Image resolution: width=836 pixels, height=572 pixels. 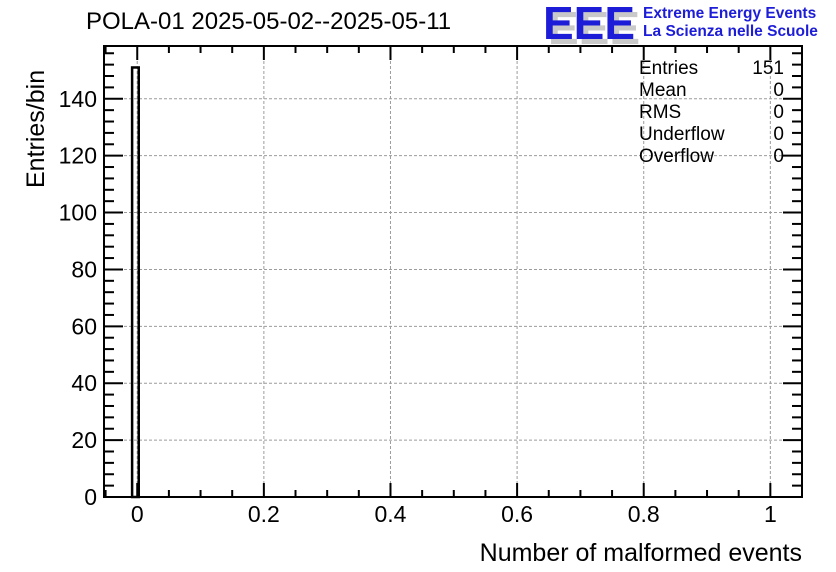 What do you see at coordinates (264, 514) in the screenshot?
I see `x-tick-label: 0.2` at bounding box center [264, 514].